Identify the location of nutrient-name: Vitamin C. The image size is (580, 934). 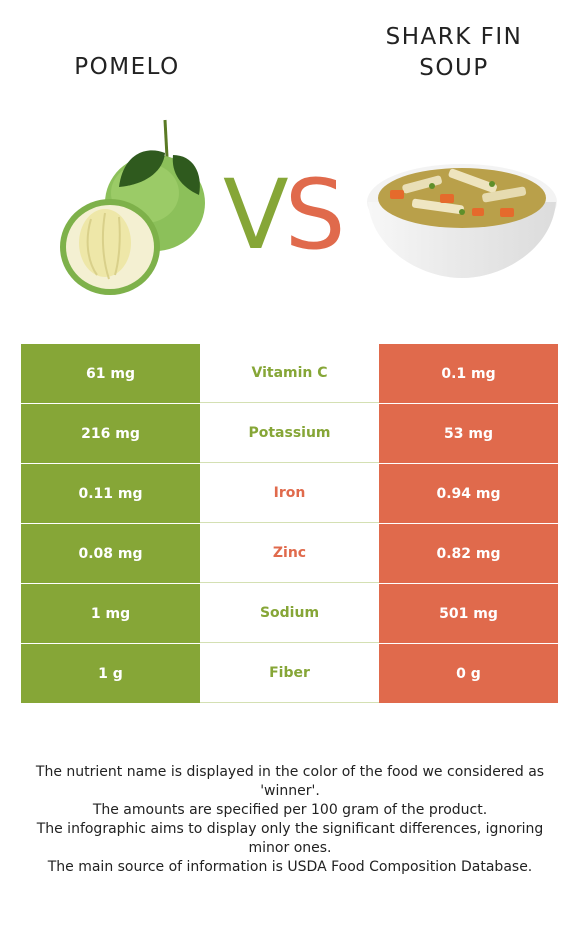
(289, 373).